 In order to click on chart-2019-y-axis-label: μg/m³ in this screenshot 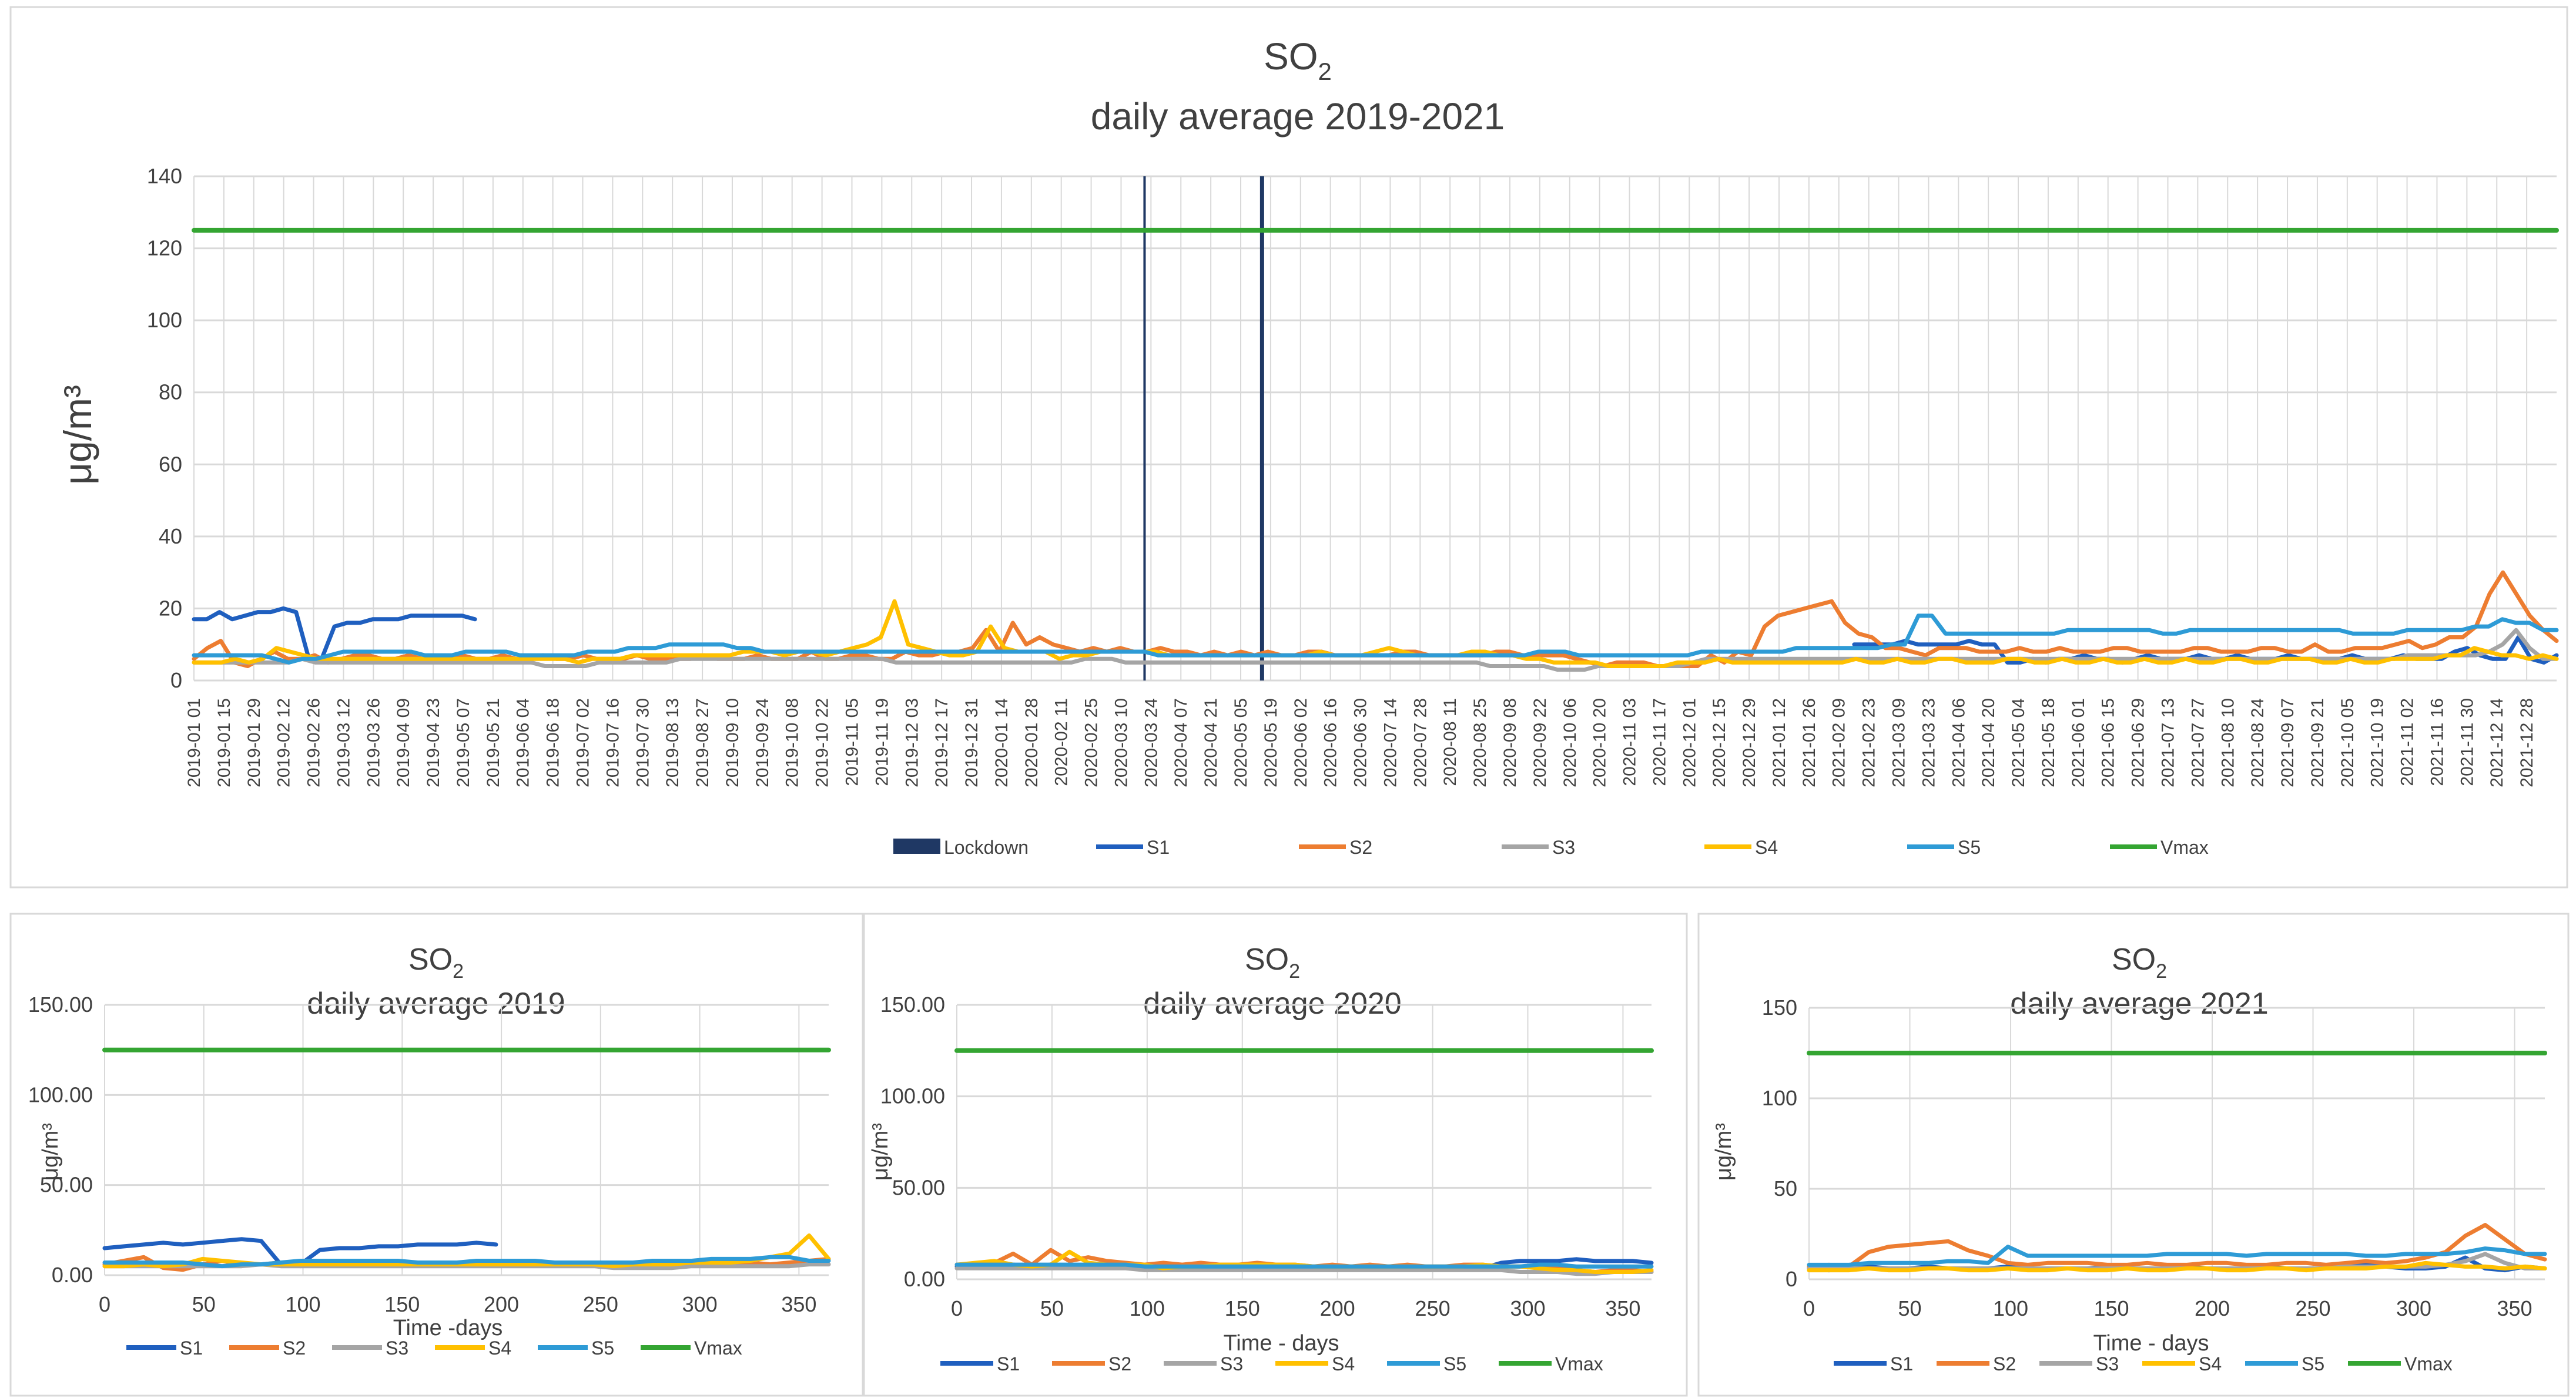, I will do `click(50, 1152)`.